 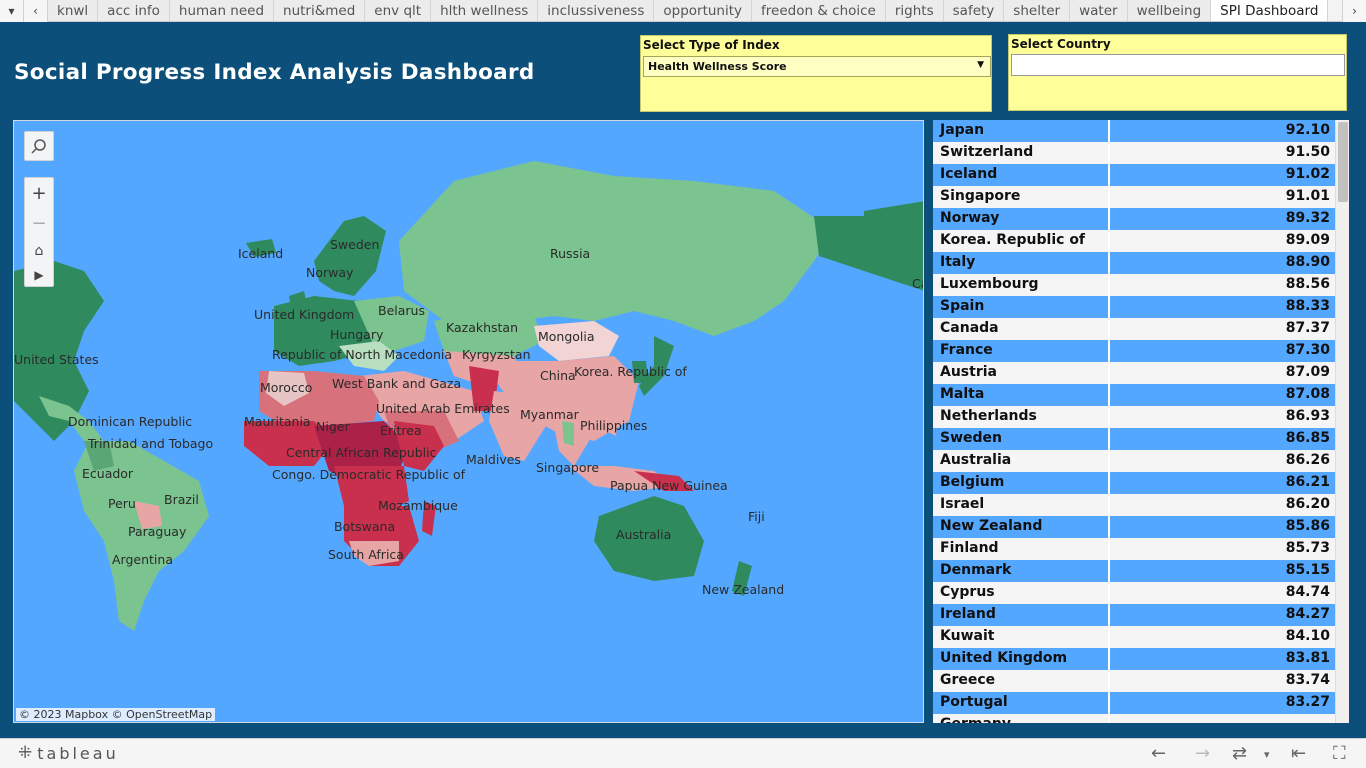 I want to click on ranking-row: France 87.30, so click(x=1134, y=351).